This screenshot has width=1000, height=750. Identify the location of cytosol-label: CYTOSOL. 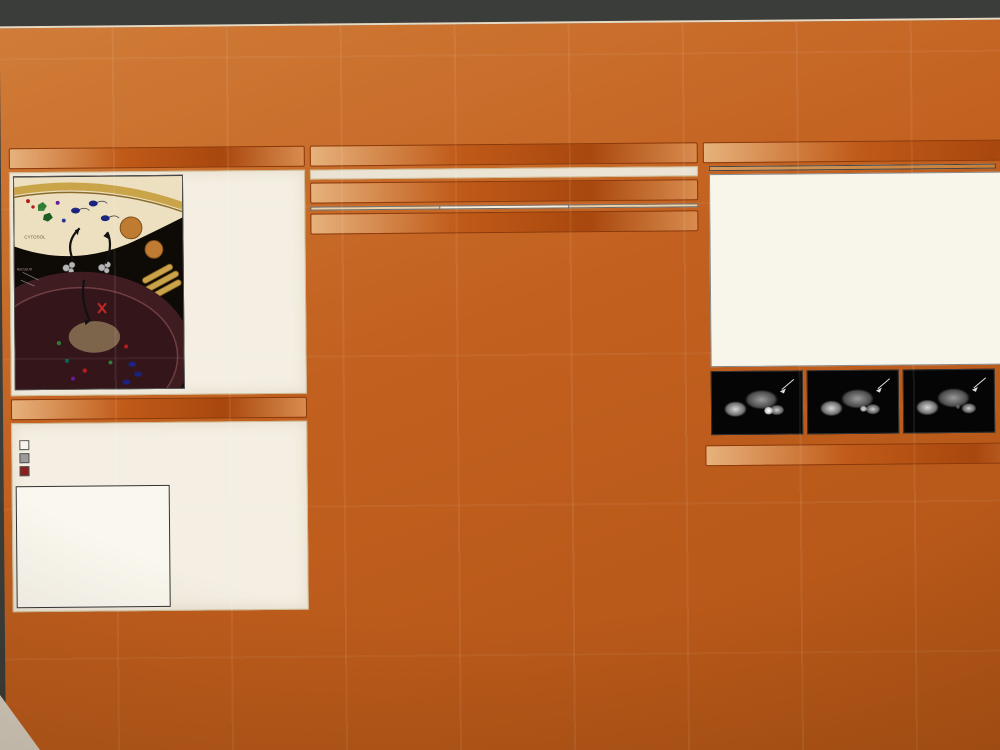
(35, 236).